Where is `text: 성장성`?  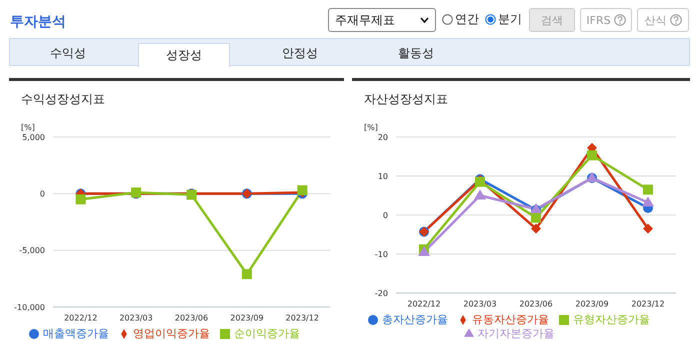
text: 성장성 is located at coordinates (184, 55).